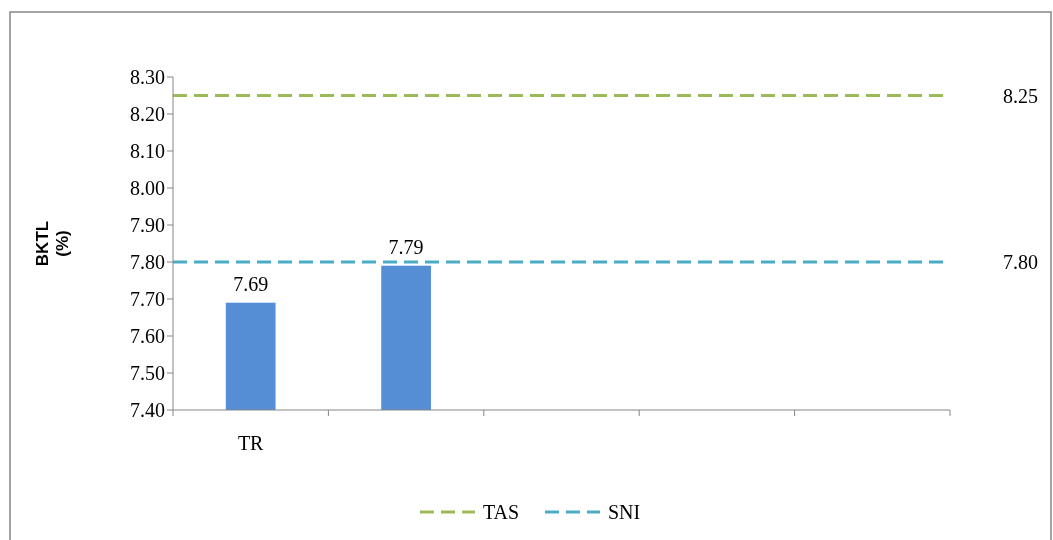 This screenshot has width=1053, height=540. What do you see at coordinates (147, 151) in the screenshot?
I see `y-tick-label: 8.10` at bounding box center [147, 151].